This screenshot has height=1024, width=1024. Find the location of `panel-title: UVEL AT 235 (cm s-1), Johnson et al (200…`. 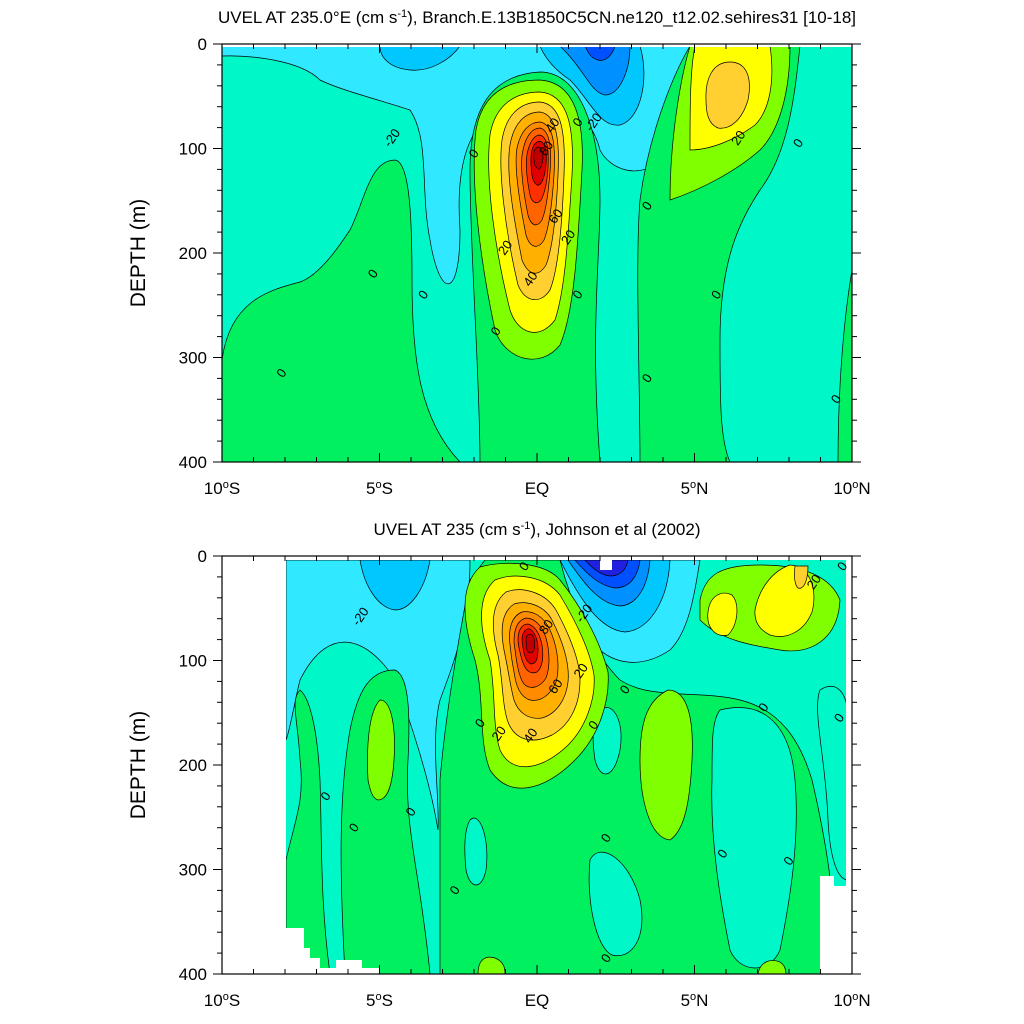

panel-title: UVEL AT 235 (cm s-1), Johnson et al (200… is located at coordinates (537, 529).